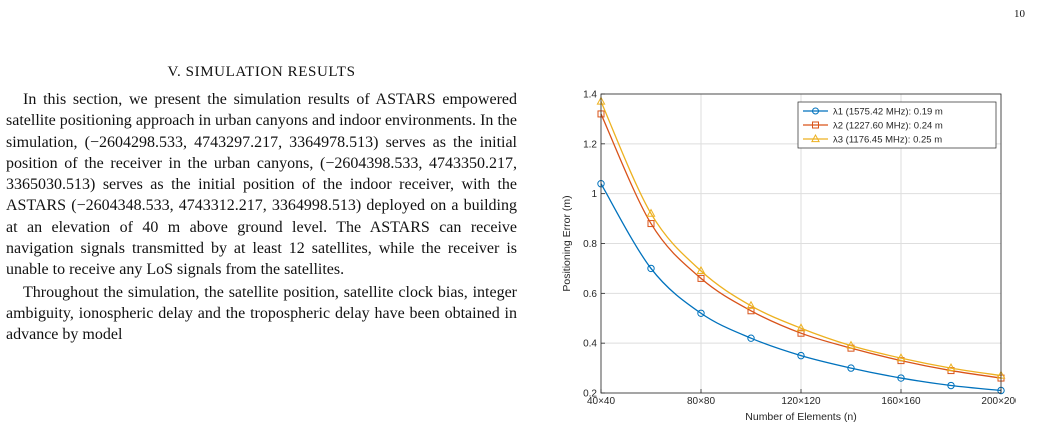  Describe the element at coordinates (590, 95) in the screenshot. I see `y-tick-label: 1.4` at that location.